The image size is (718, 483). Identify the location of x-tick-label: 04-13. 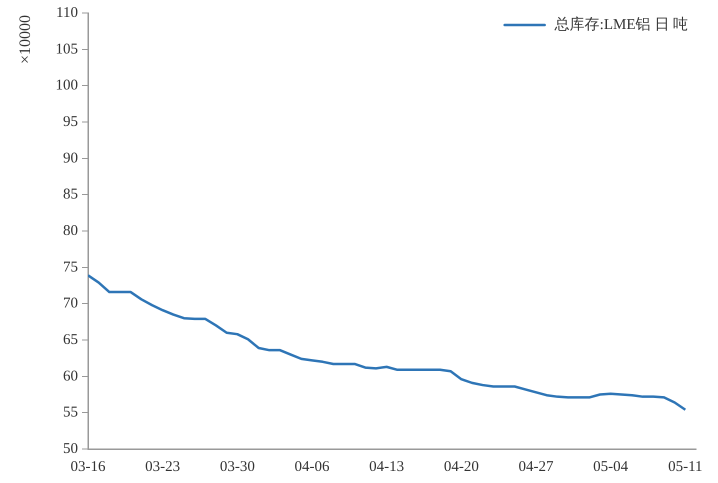
(386, 466).